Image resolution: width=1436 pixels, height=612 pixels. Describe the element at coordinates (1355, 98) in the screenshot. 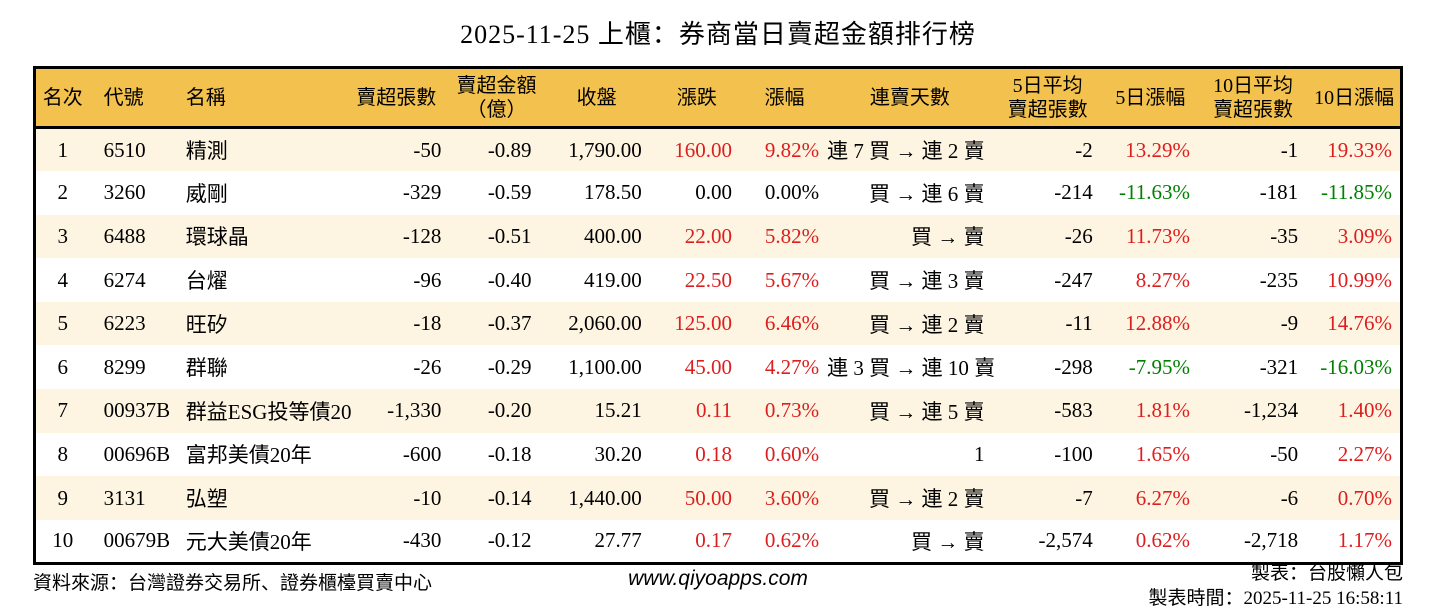

I see `column-header-12: 10日漲幅` at that location.